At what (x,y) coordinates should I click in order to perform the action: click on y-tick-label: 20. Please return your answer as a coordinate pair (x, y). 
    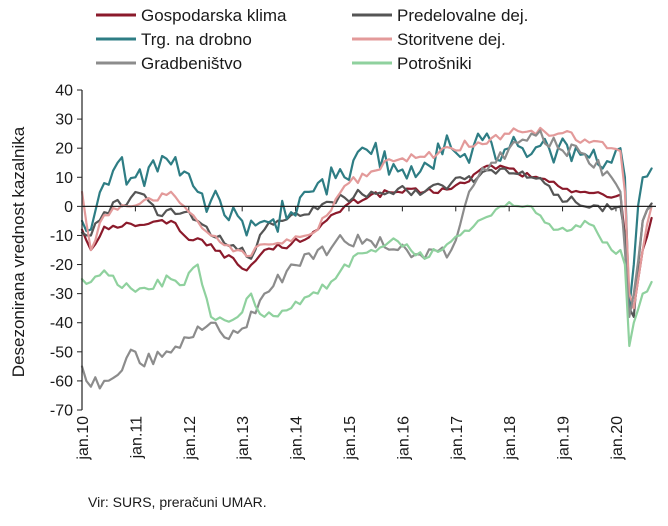
    Looking at the image, I should click on (64, 149).